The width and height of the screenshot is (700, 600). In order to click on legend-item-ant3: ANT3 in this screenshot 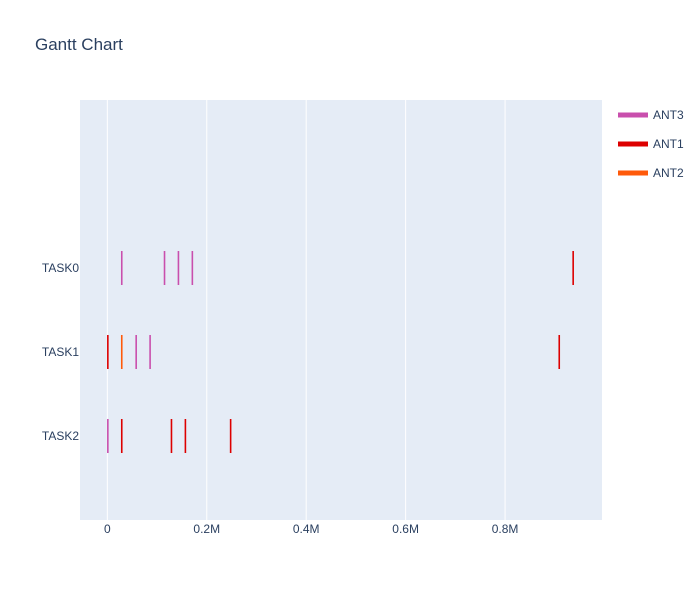, I will do `click(651, 115)`.